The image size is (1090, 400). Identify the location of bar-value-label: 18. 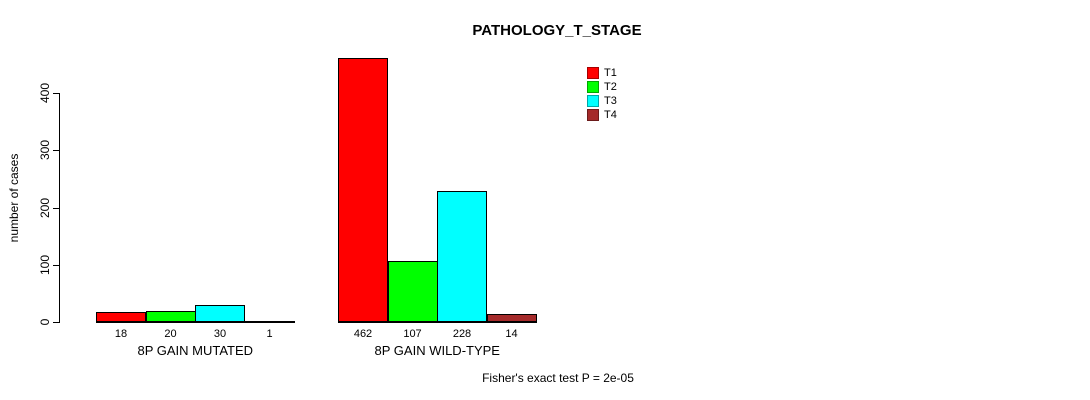
(121, 334).